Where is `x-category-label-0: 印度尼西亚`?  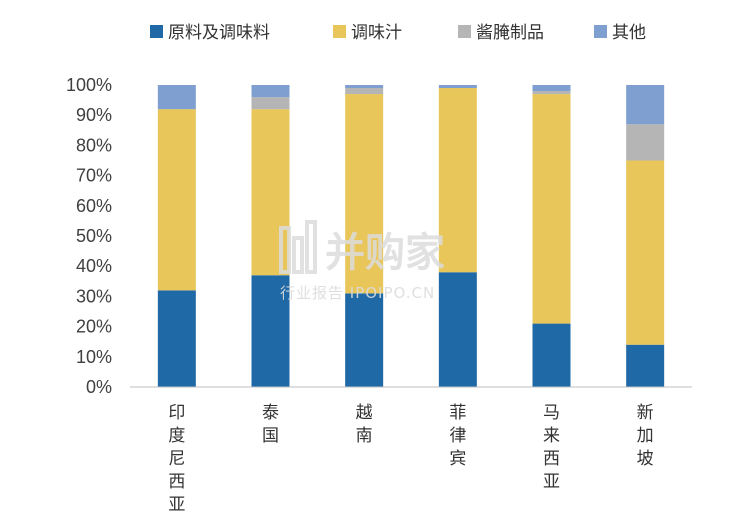
x-category-label-0: 印度尼西亚 is located at coordinates (176, 459).